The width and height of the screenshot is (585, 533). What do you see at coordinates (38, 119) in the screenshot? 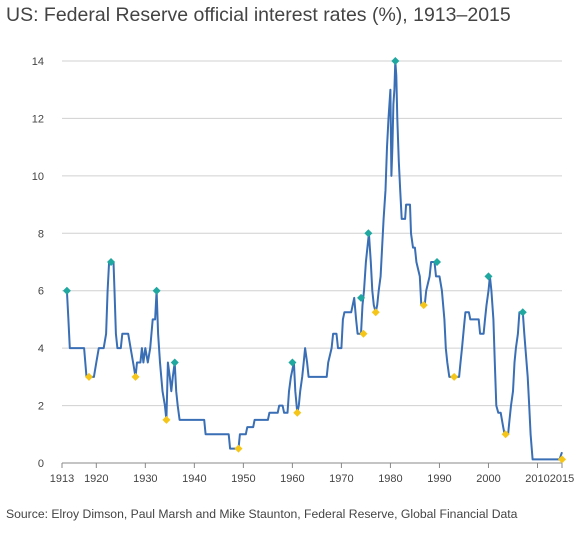
I see `y-tick-label: 12` at bounding box center [38, 119].